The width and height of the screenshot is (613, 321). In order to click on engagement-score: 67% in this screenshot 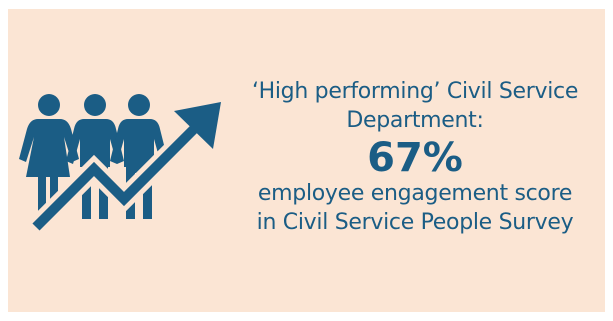, I will do `click(415, 158)`.